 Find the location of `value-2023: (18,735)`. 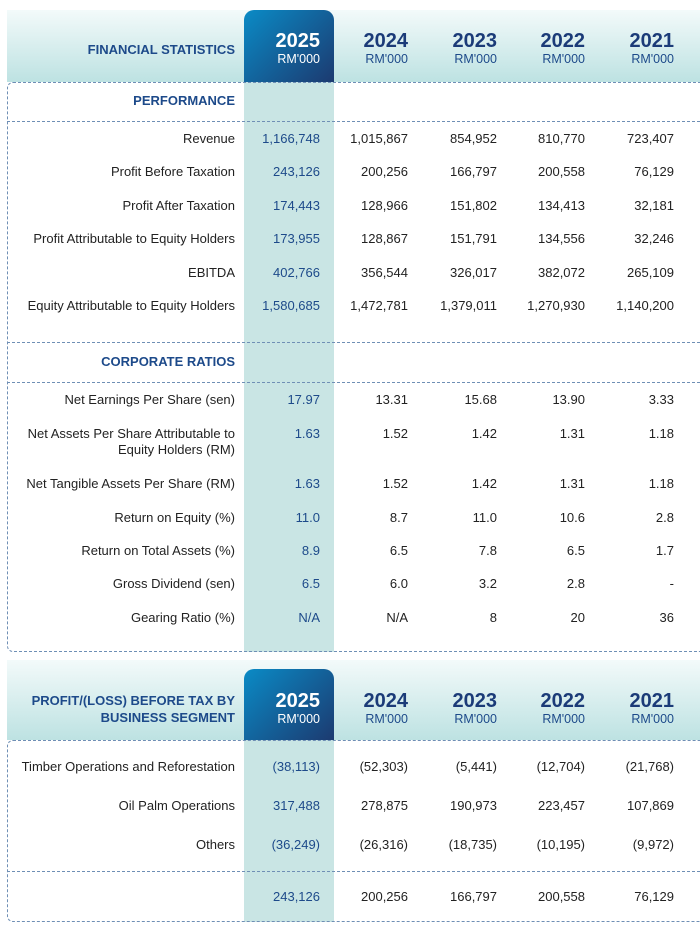

value-2023: (18,735) is located at coordinates (472, 844).